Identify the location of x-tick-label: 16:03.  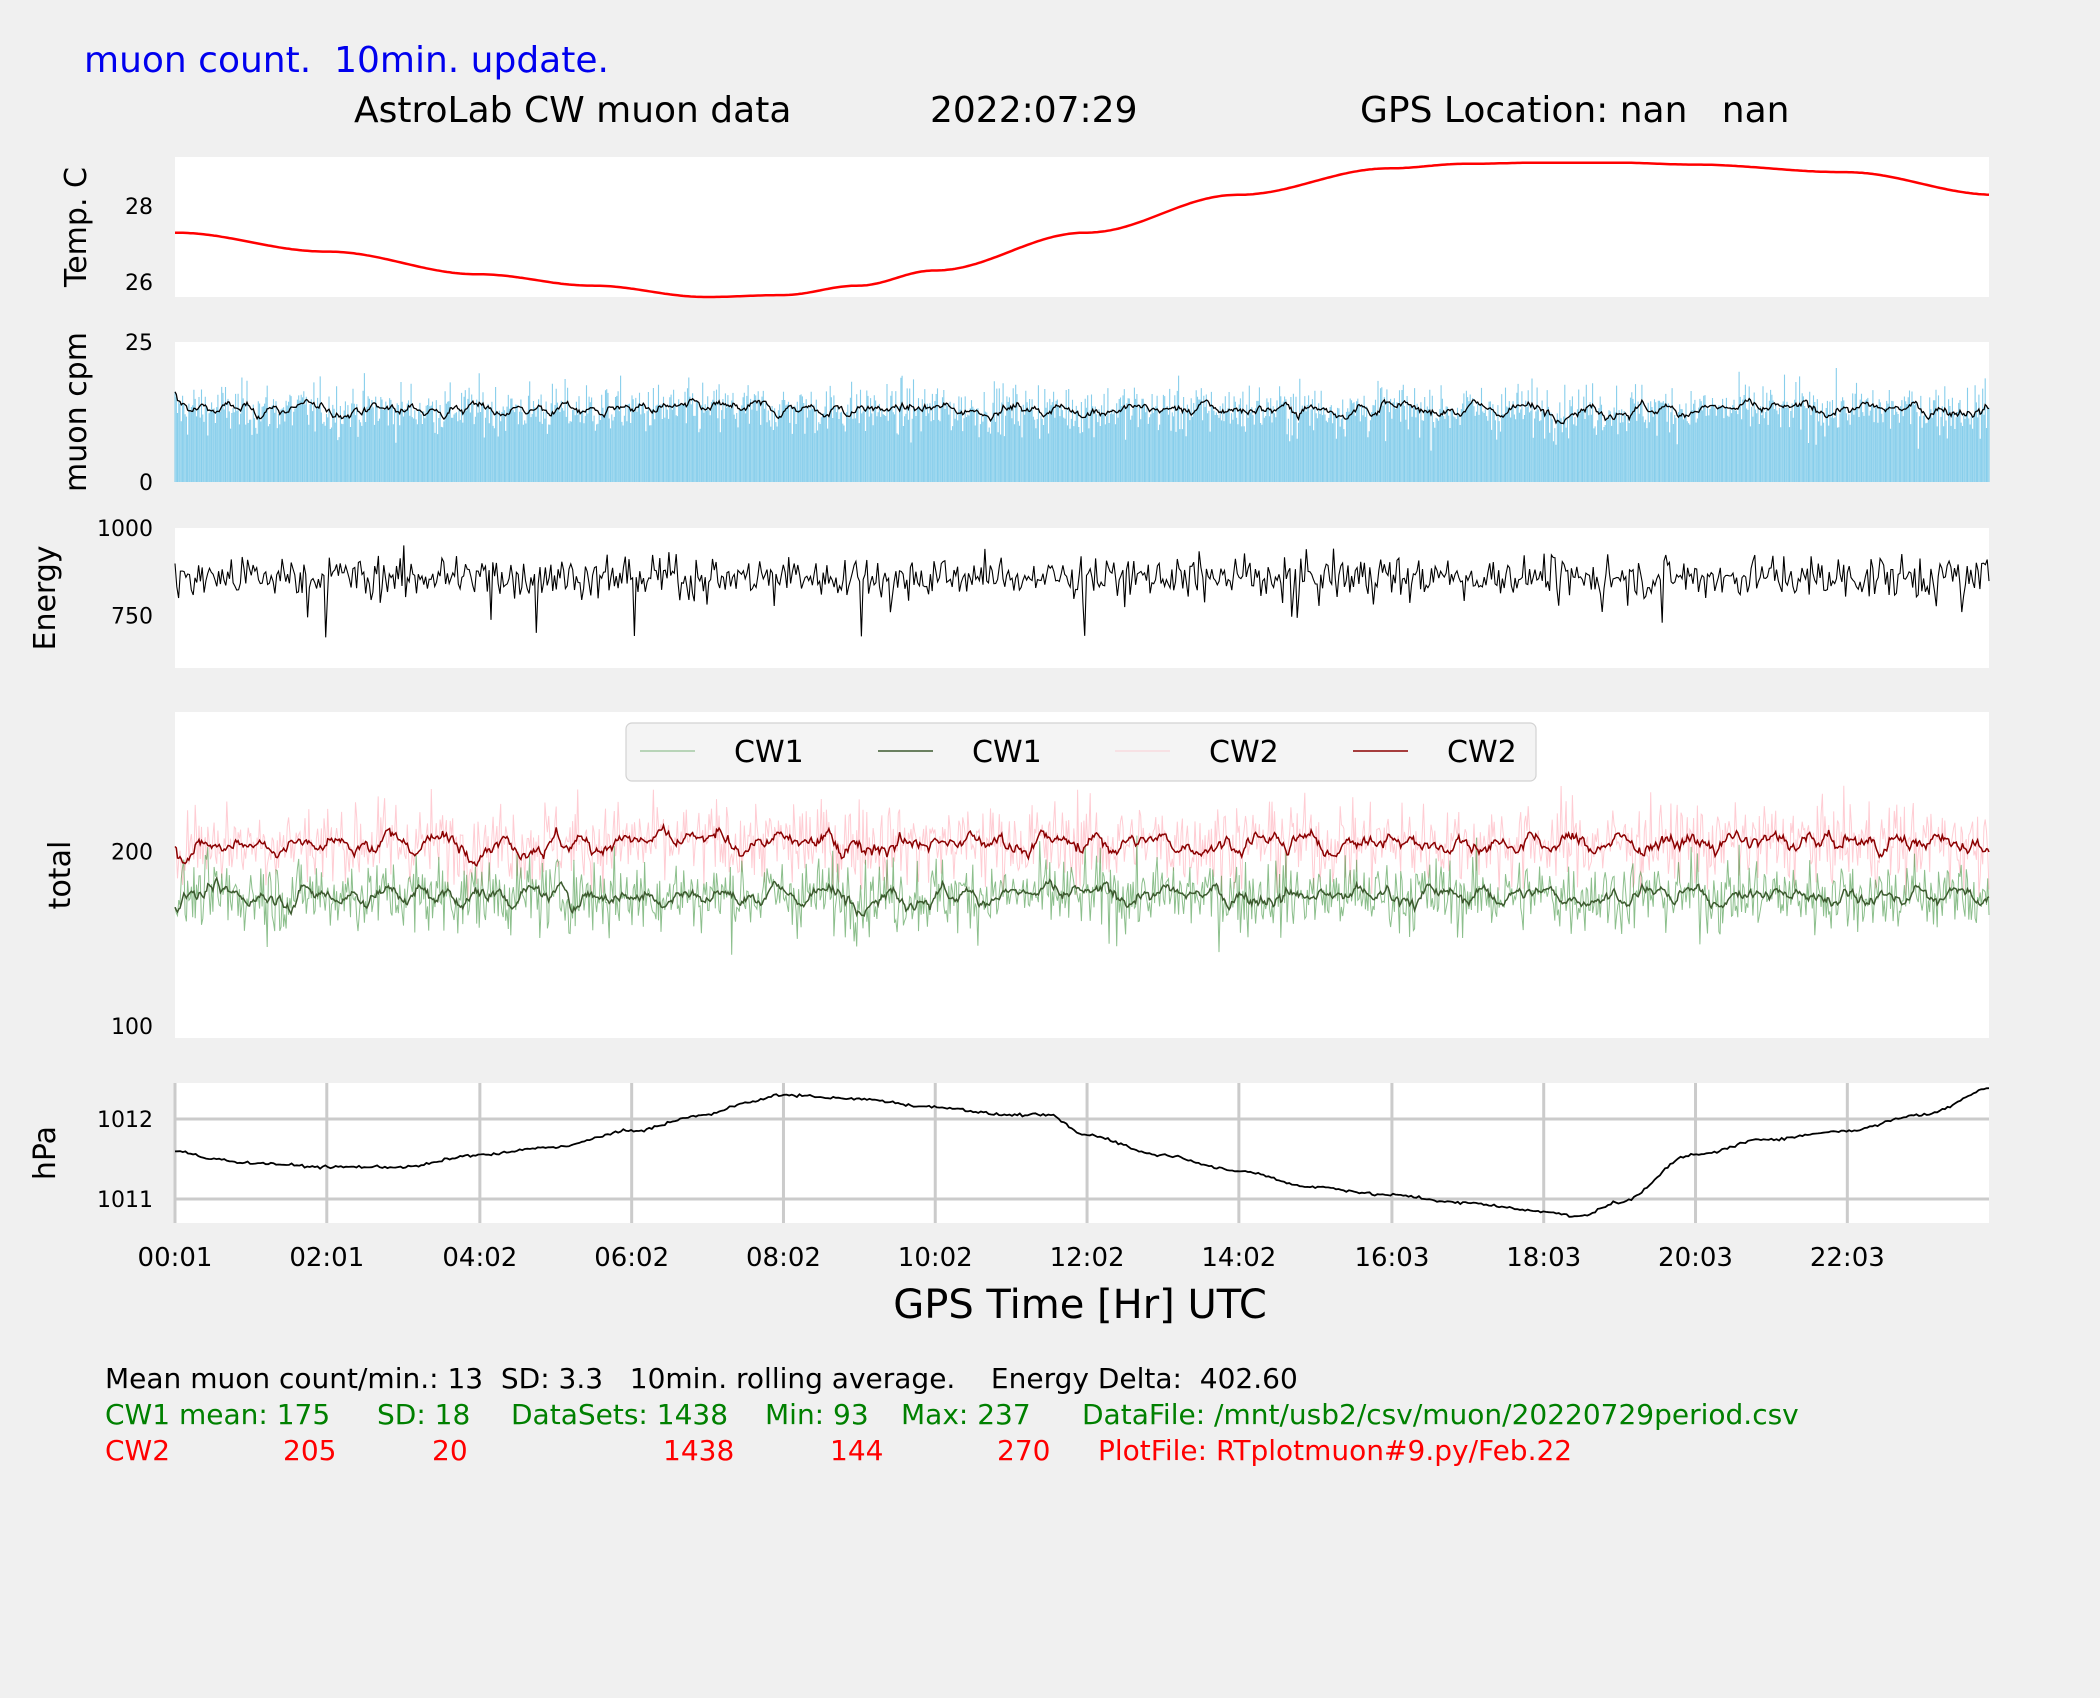
(1391, 1258).